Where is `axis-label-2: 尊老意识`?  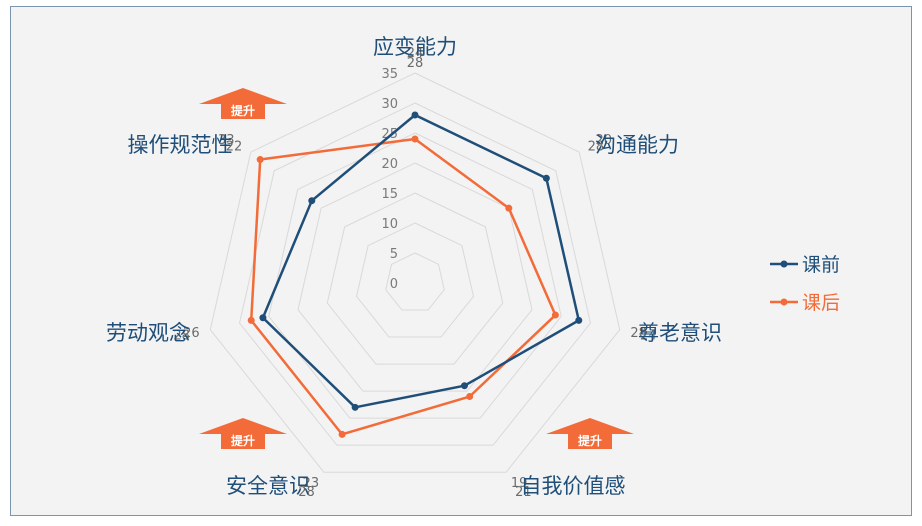
axis-label-2: 尊老意识 is located at coordinates (680, 333).